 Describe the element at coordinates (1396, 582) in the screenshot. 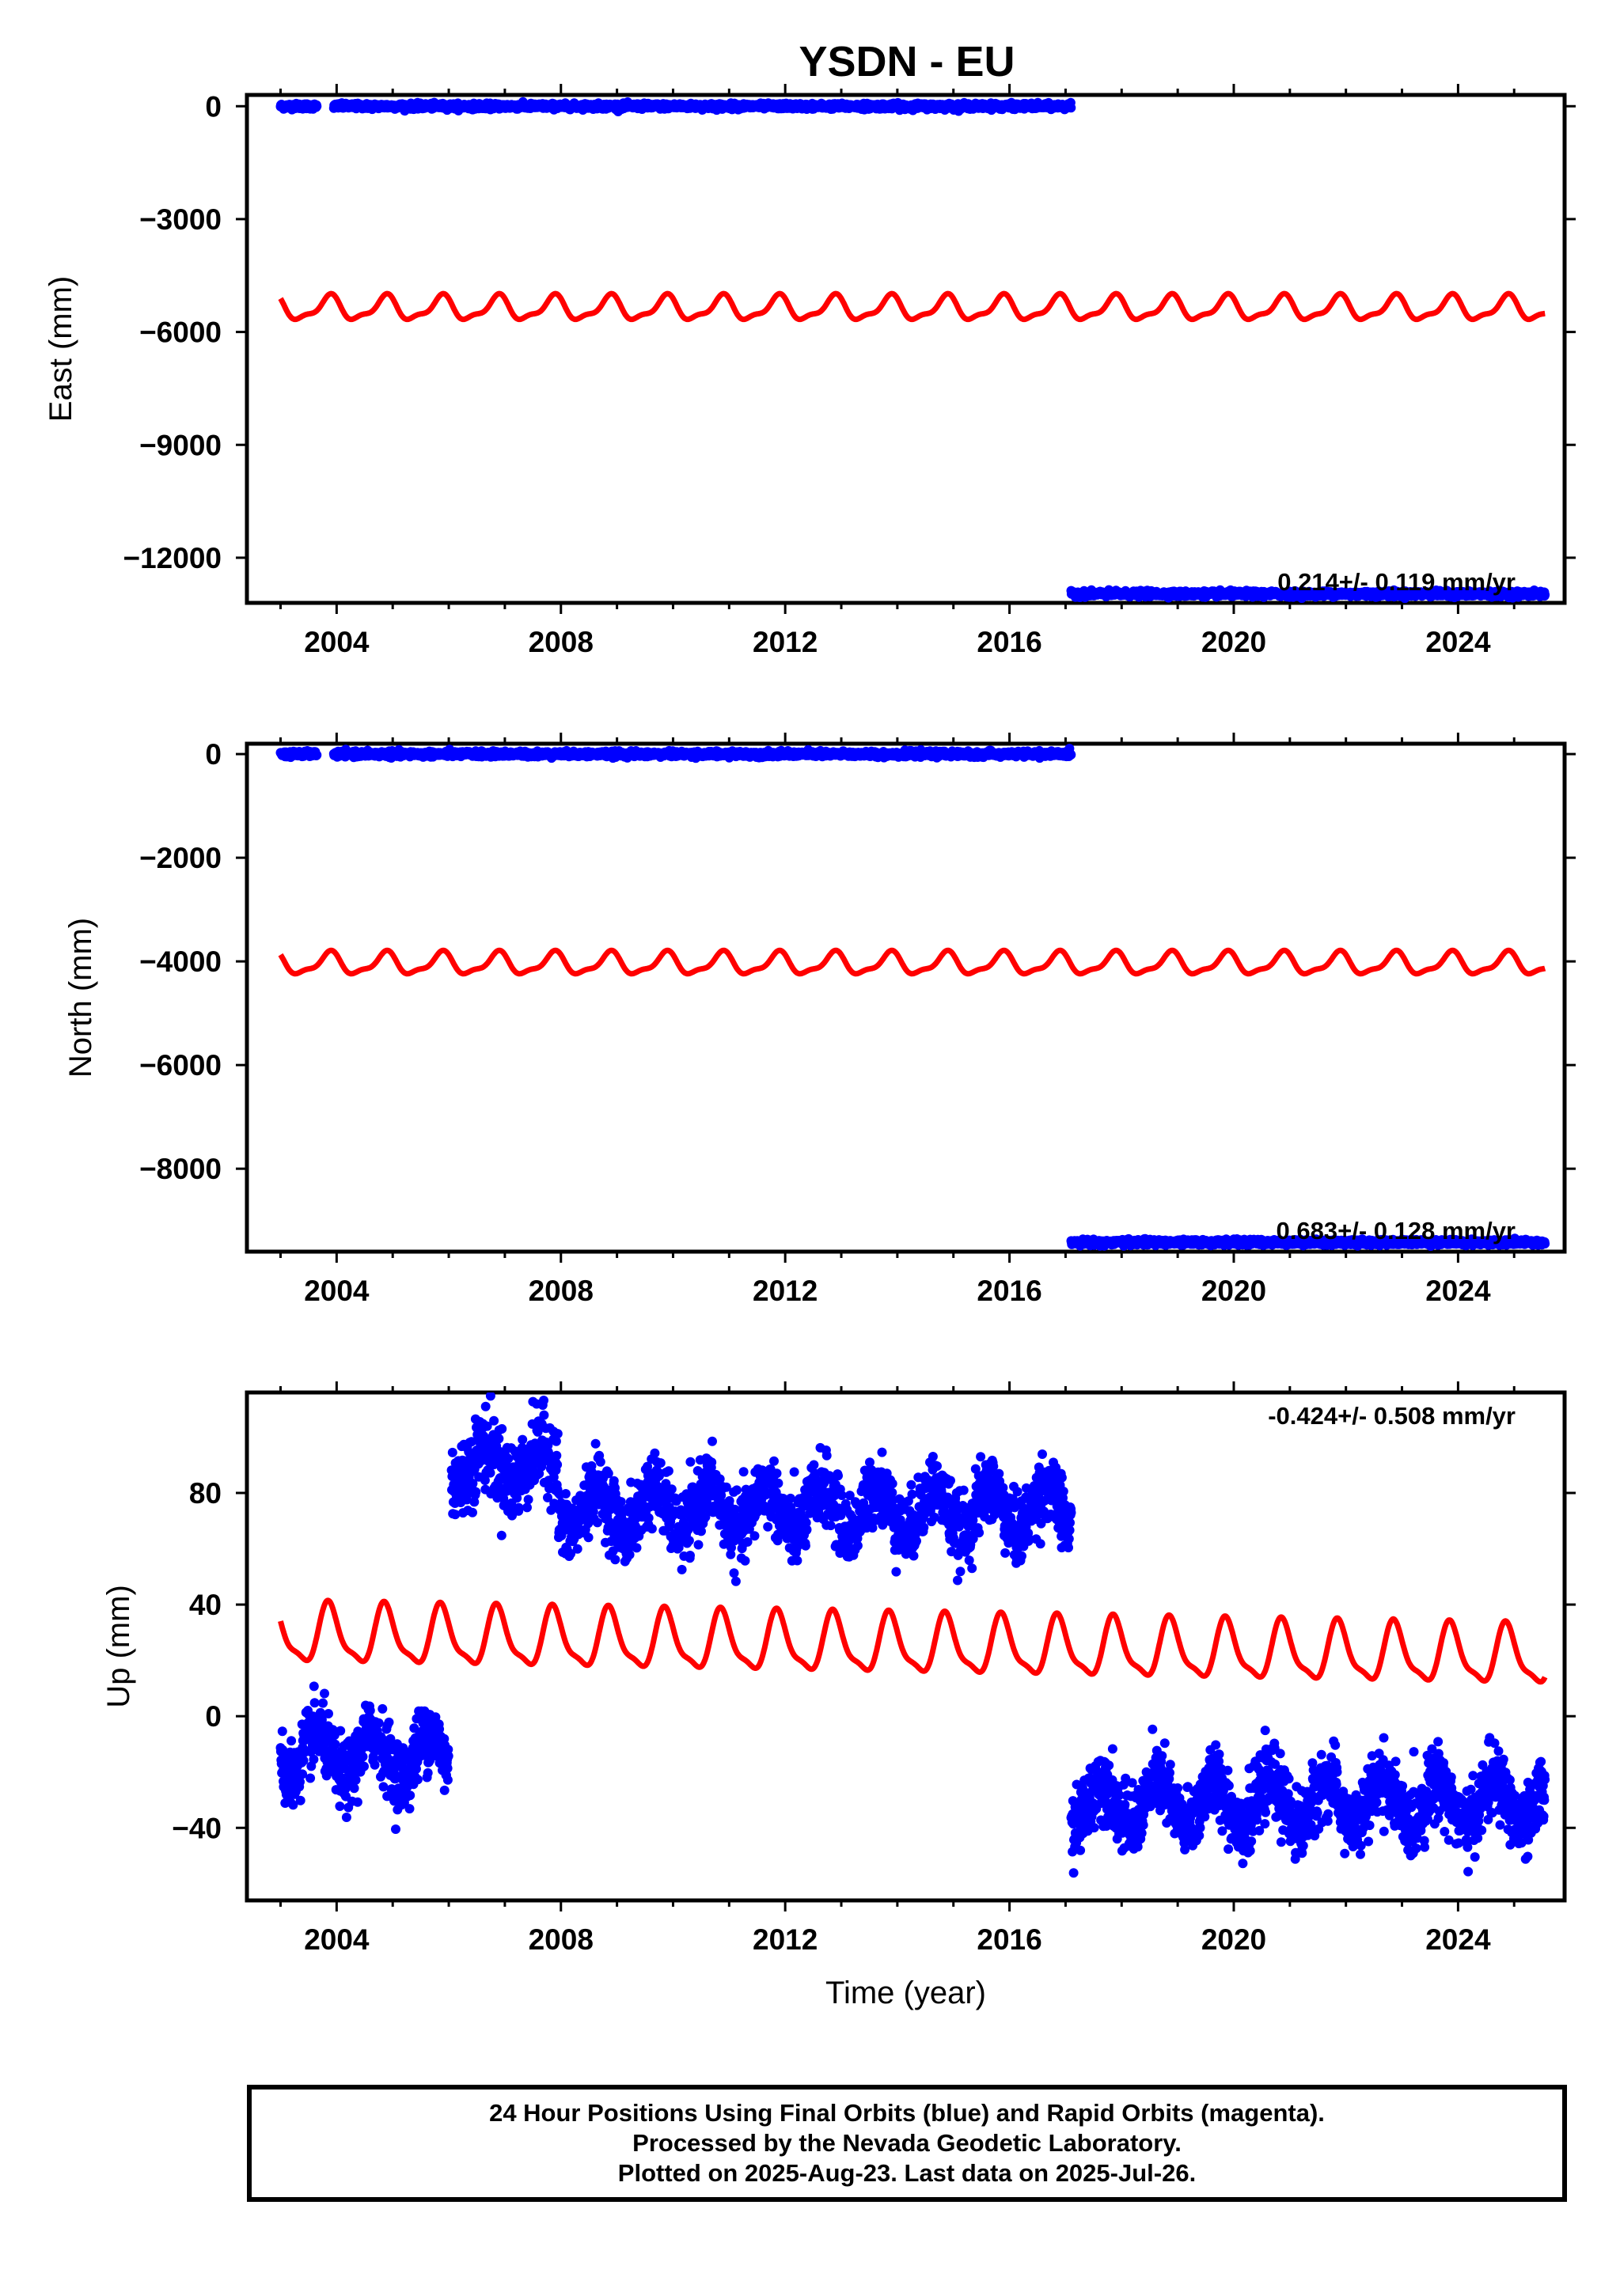

I see `velocity-rate-label: 0.214+/- 0.119 mm/yr` at that location.